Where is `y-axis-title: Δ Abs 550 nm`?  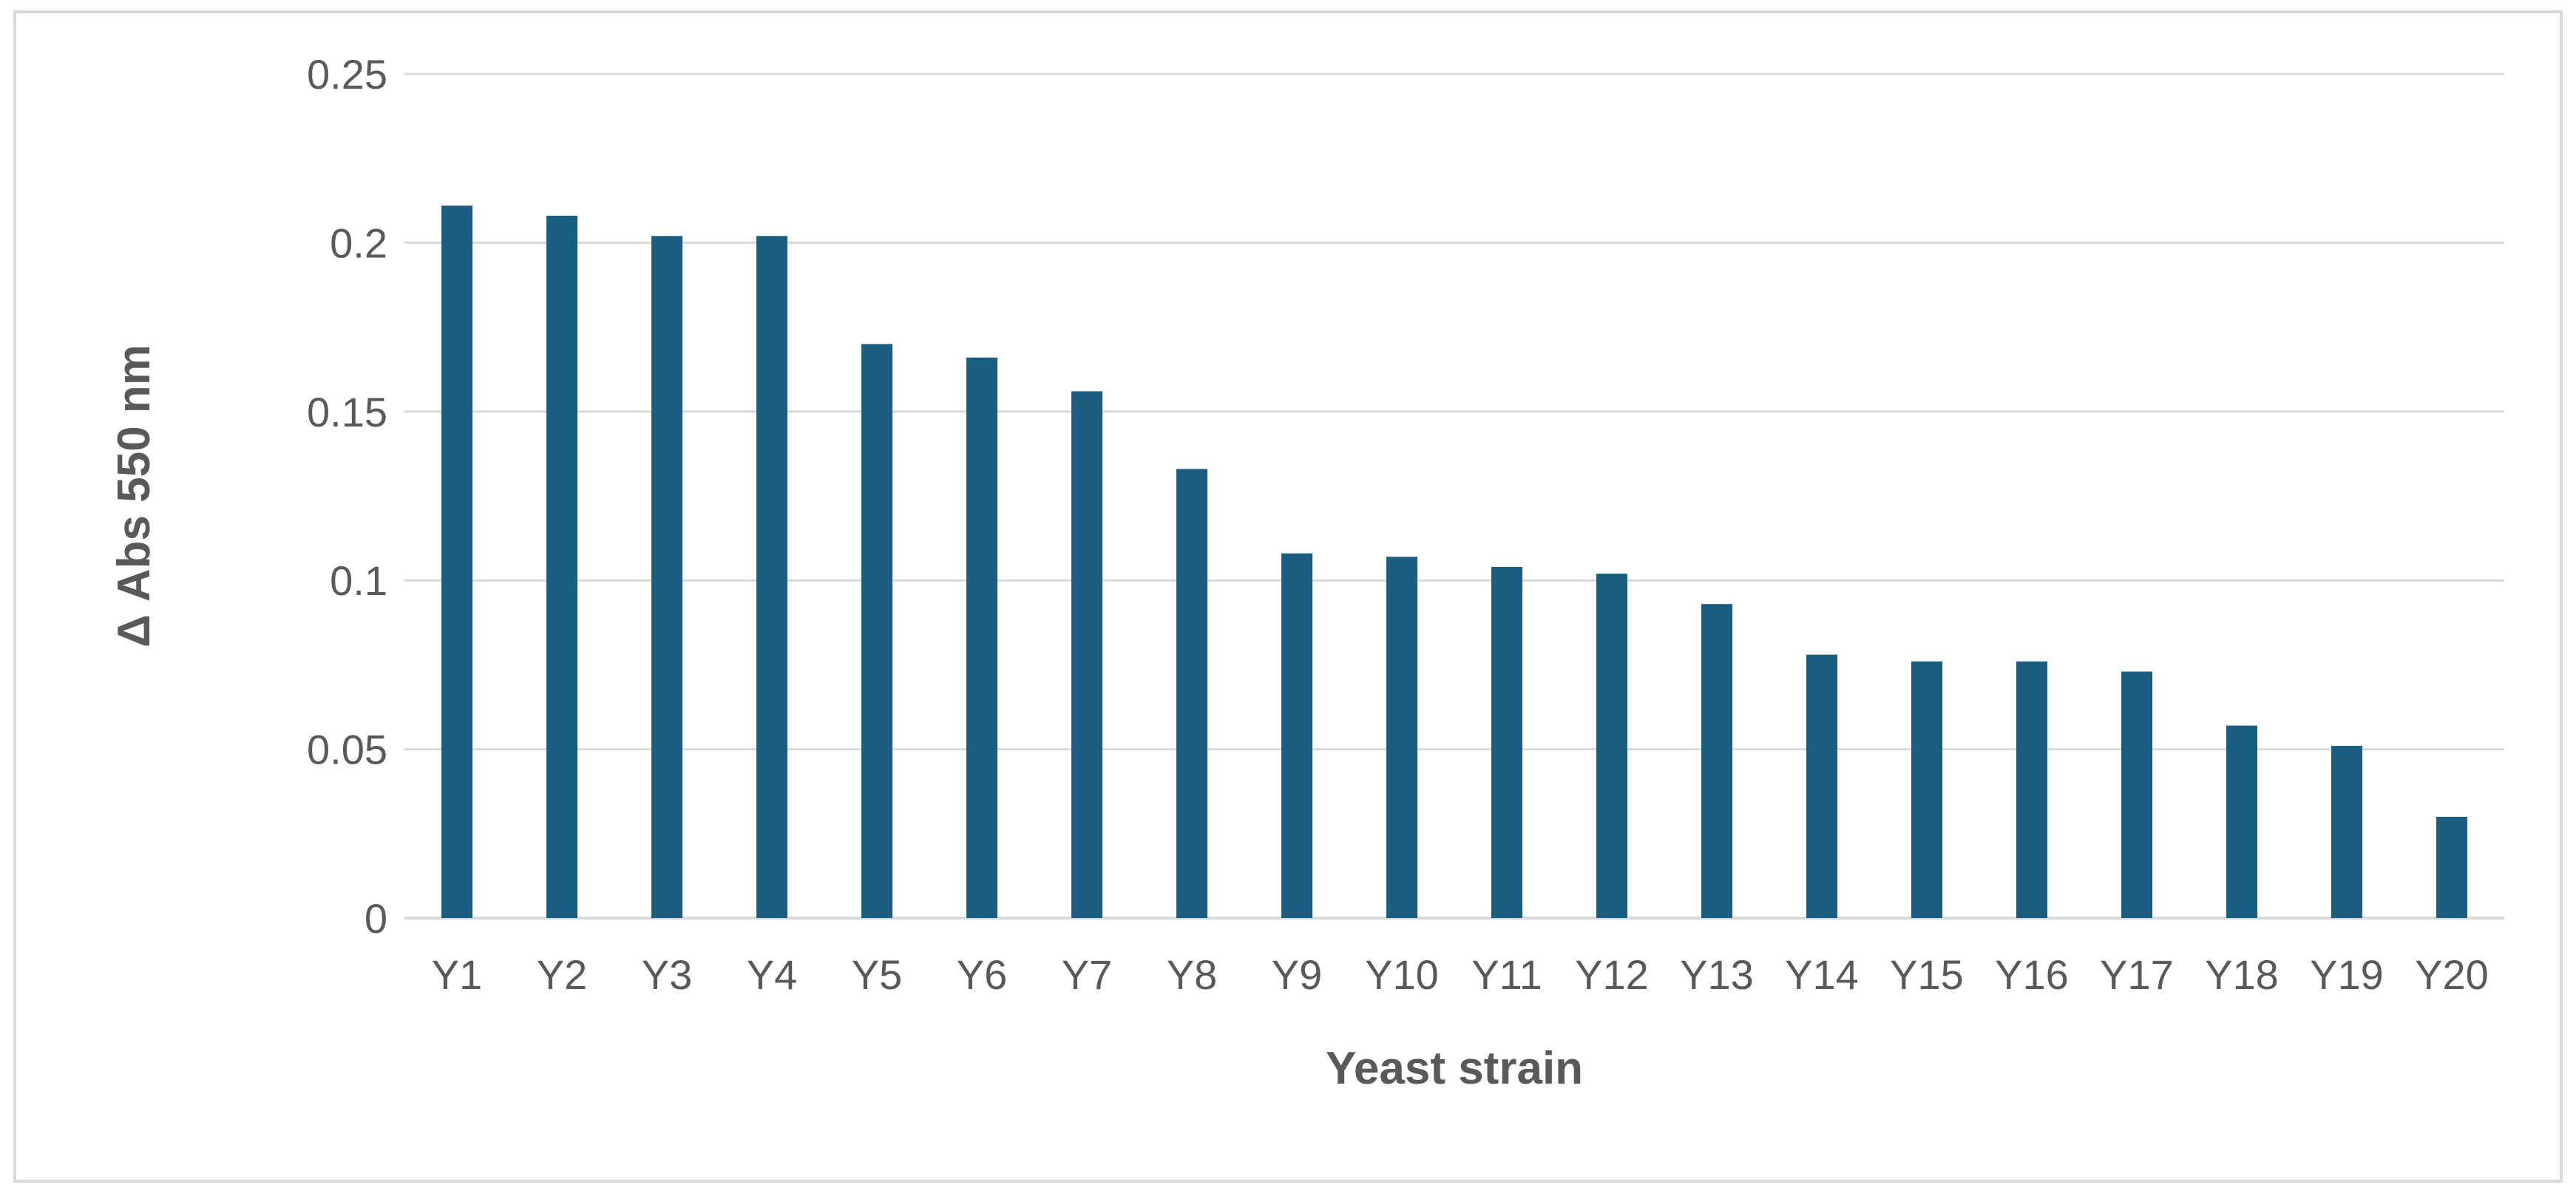
y-axis-title: Δ Abs 550 nm is located at coordinates (134, 496).